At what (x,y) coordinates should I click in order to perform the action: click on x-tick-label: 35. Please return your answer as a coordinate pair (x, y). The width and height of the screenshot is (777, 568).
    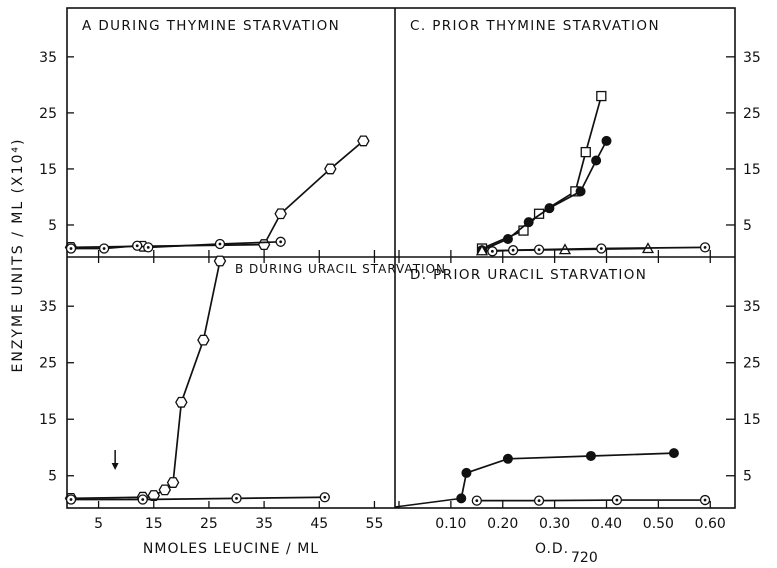
    Looking at the image, I should click on (264, 524).